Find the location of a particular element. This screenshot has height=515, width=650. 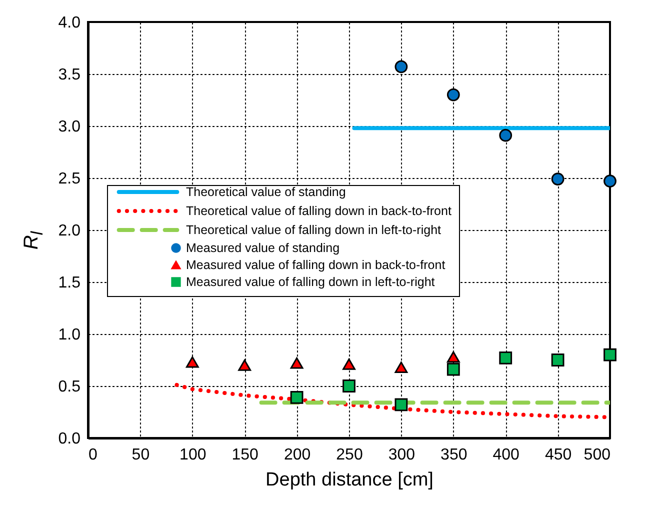

legend-label: Theoretical value of falling down in back-to-front is located at coordinates (319, 211).